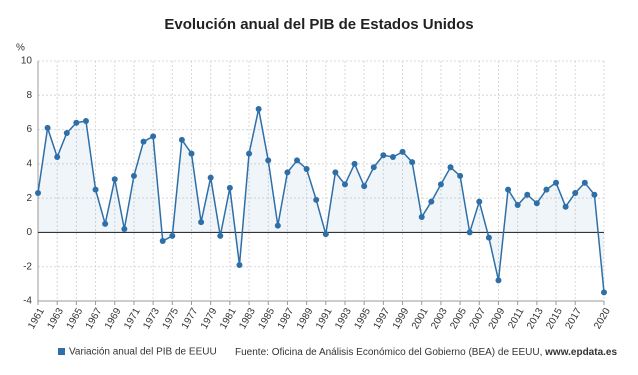  I want to click on x-tick-label: 2009, so click(497, 318).